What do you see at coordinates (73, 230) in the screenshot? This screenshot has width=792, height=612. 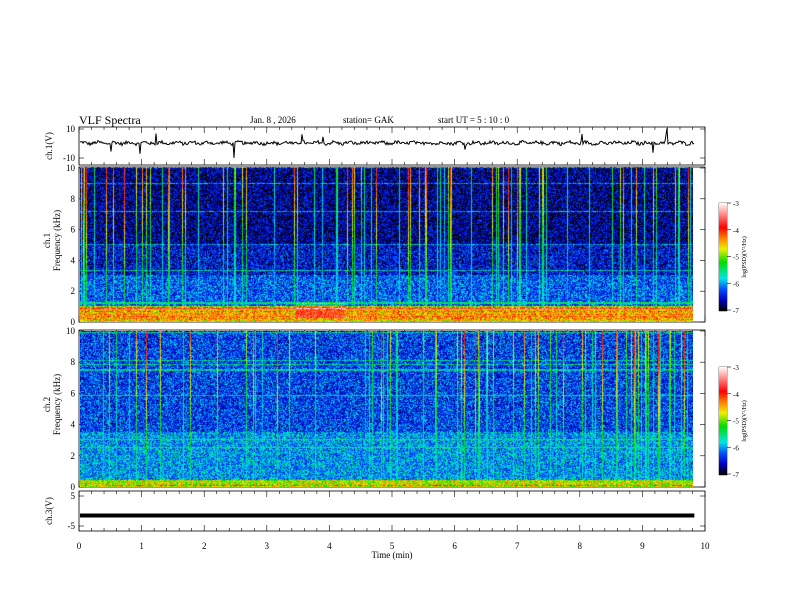 I see `ch1-spectrogram-ytick-label: 6` at bounding box center [73, 230].